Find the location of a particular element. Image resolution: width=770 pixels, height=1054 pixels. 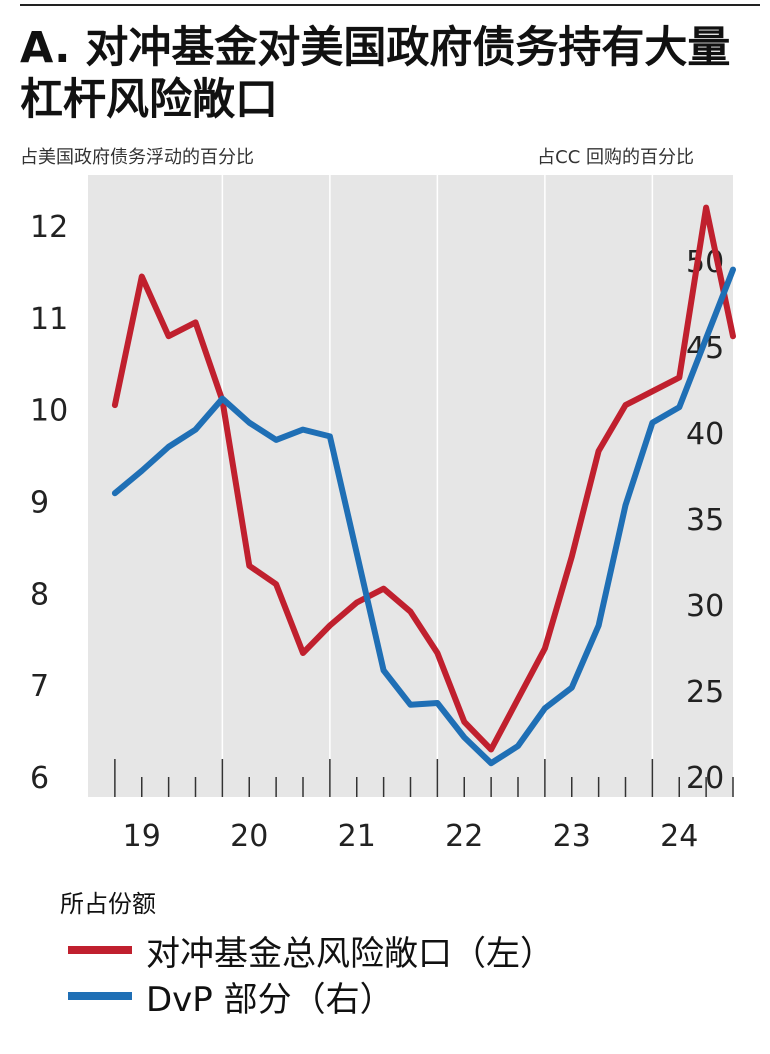

y-left-tick-label: 7 is located at coordinates (39, 686).